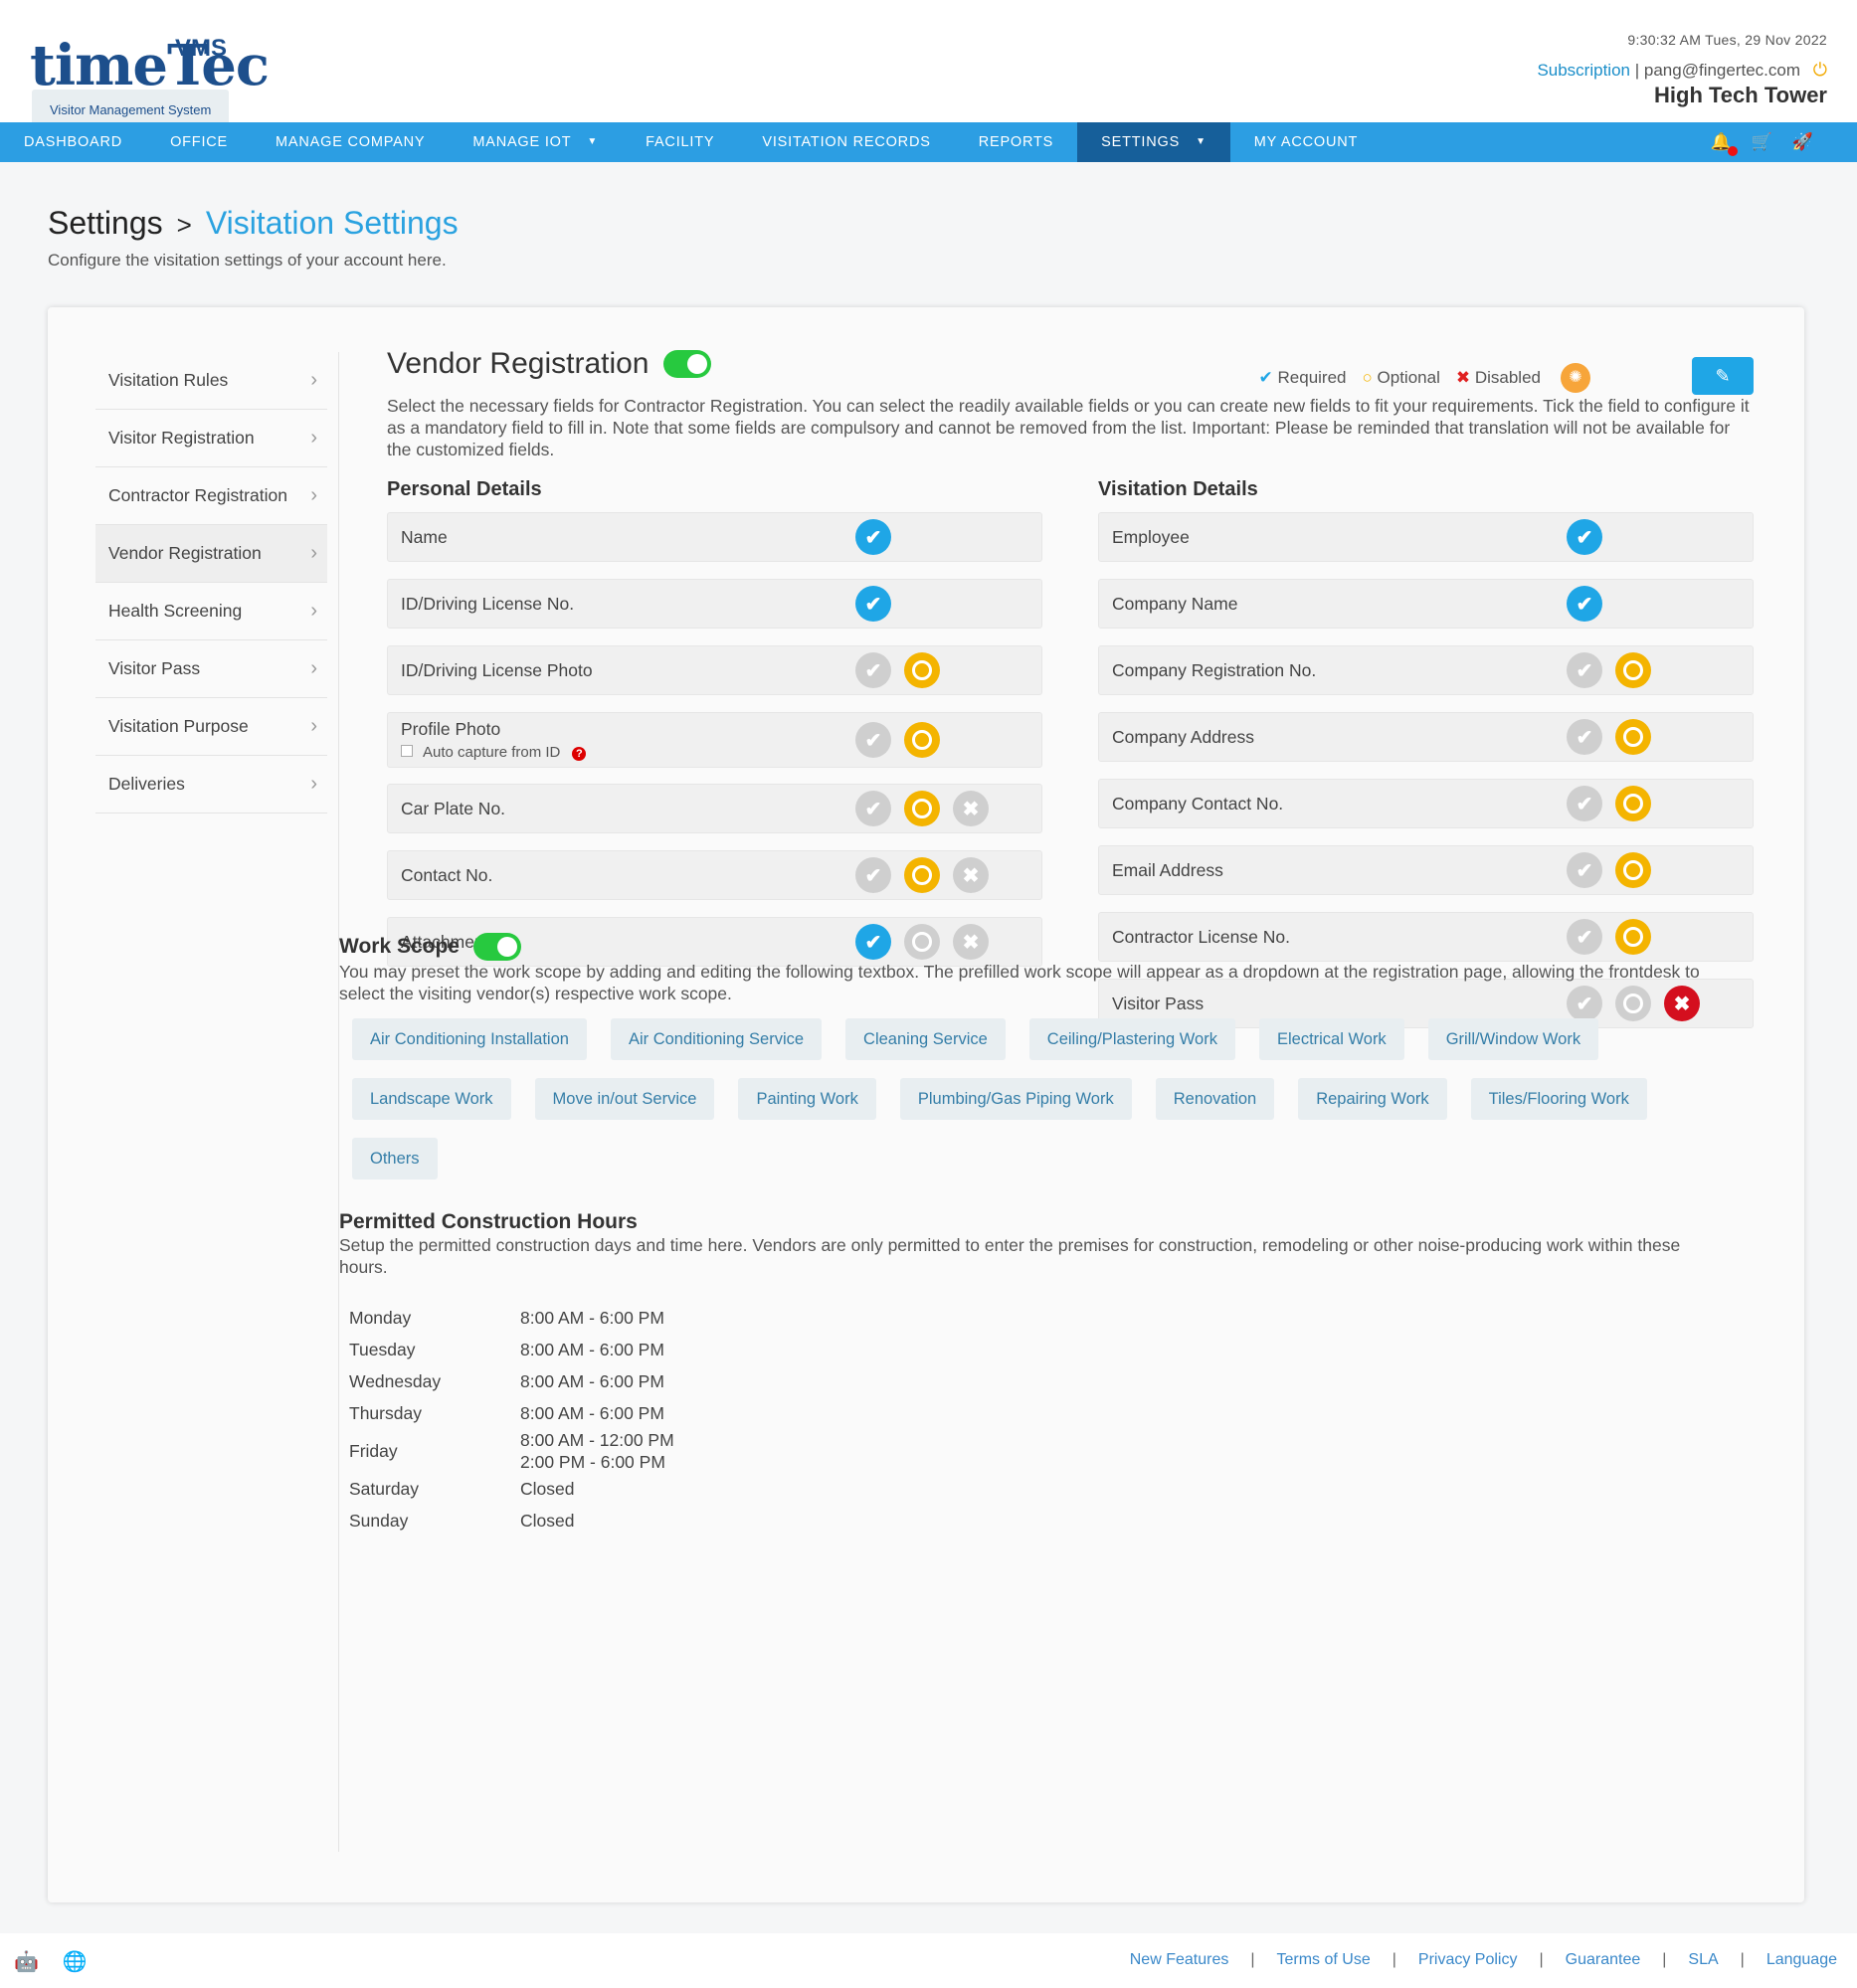  Describe the element at coordinates (1724, 144) in the screenshot. I see `notification-icon: 🔔` at that location.